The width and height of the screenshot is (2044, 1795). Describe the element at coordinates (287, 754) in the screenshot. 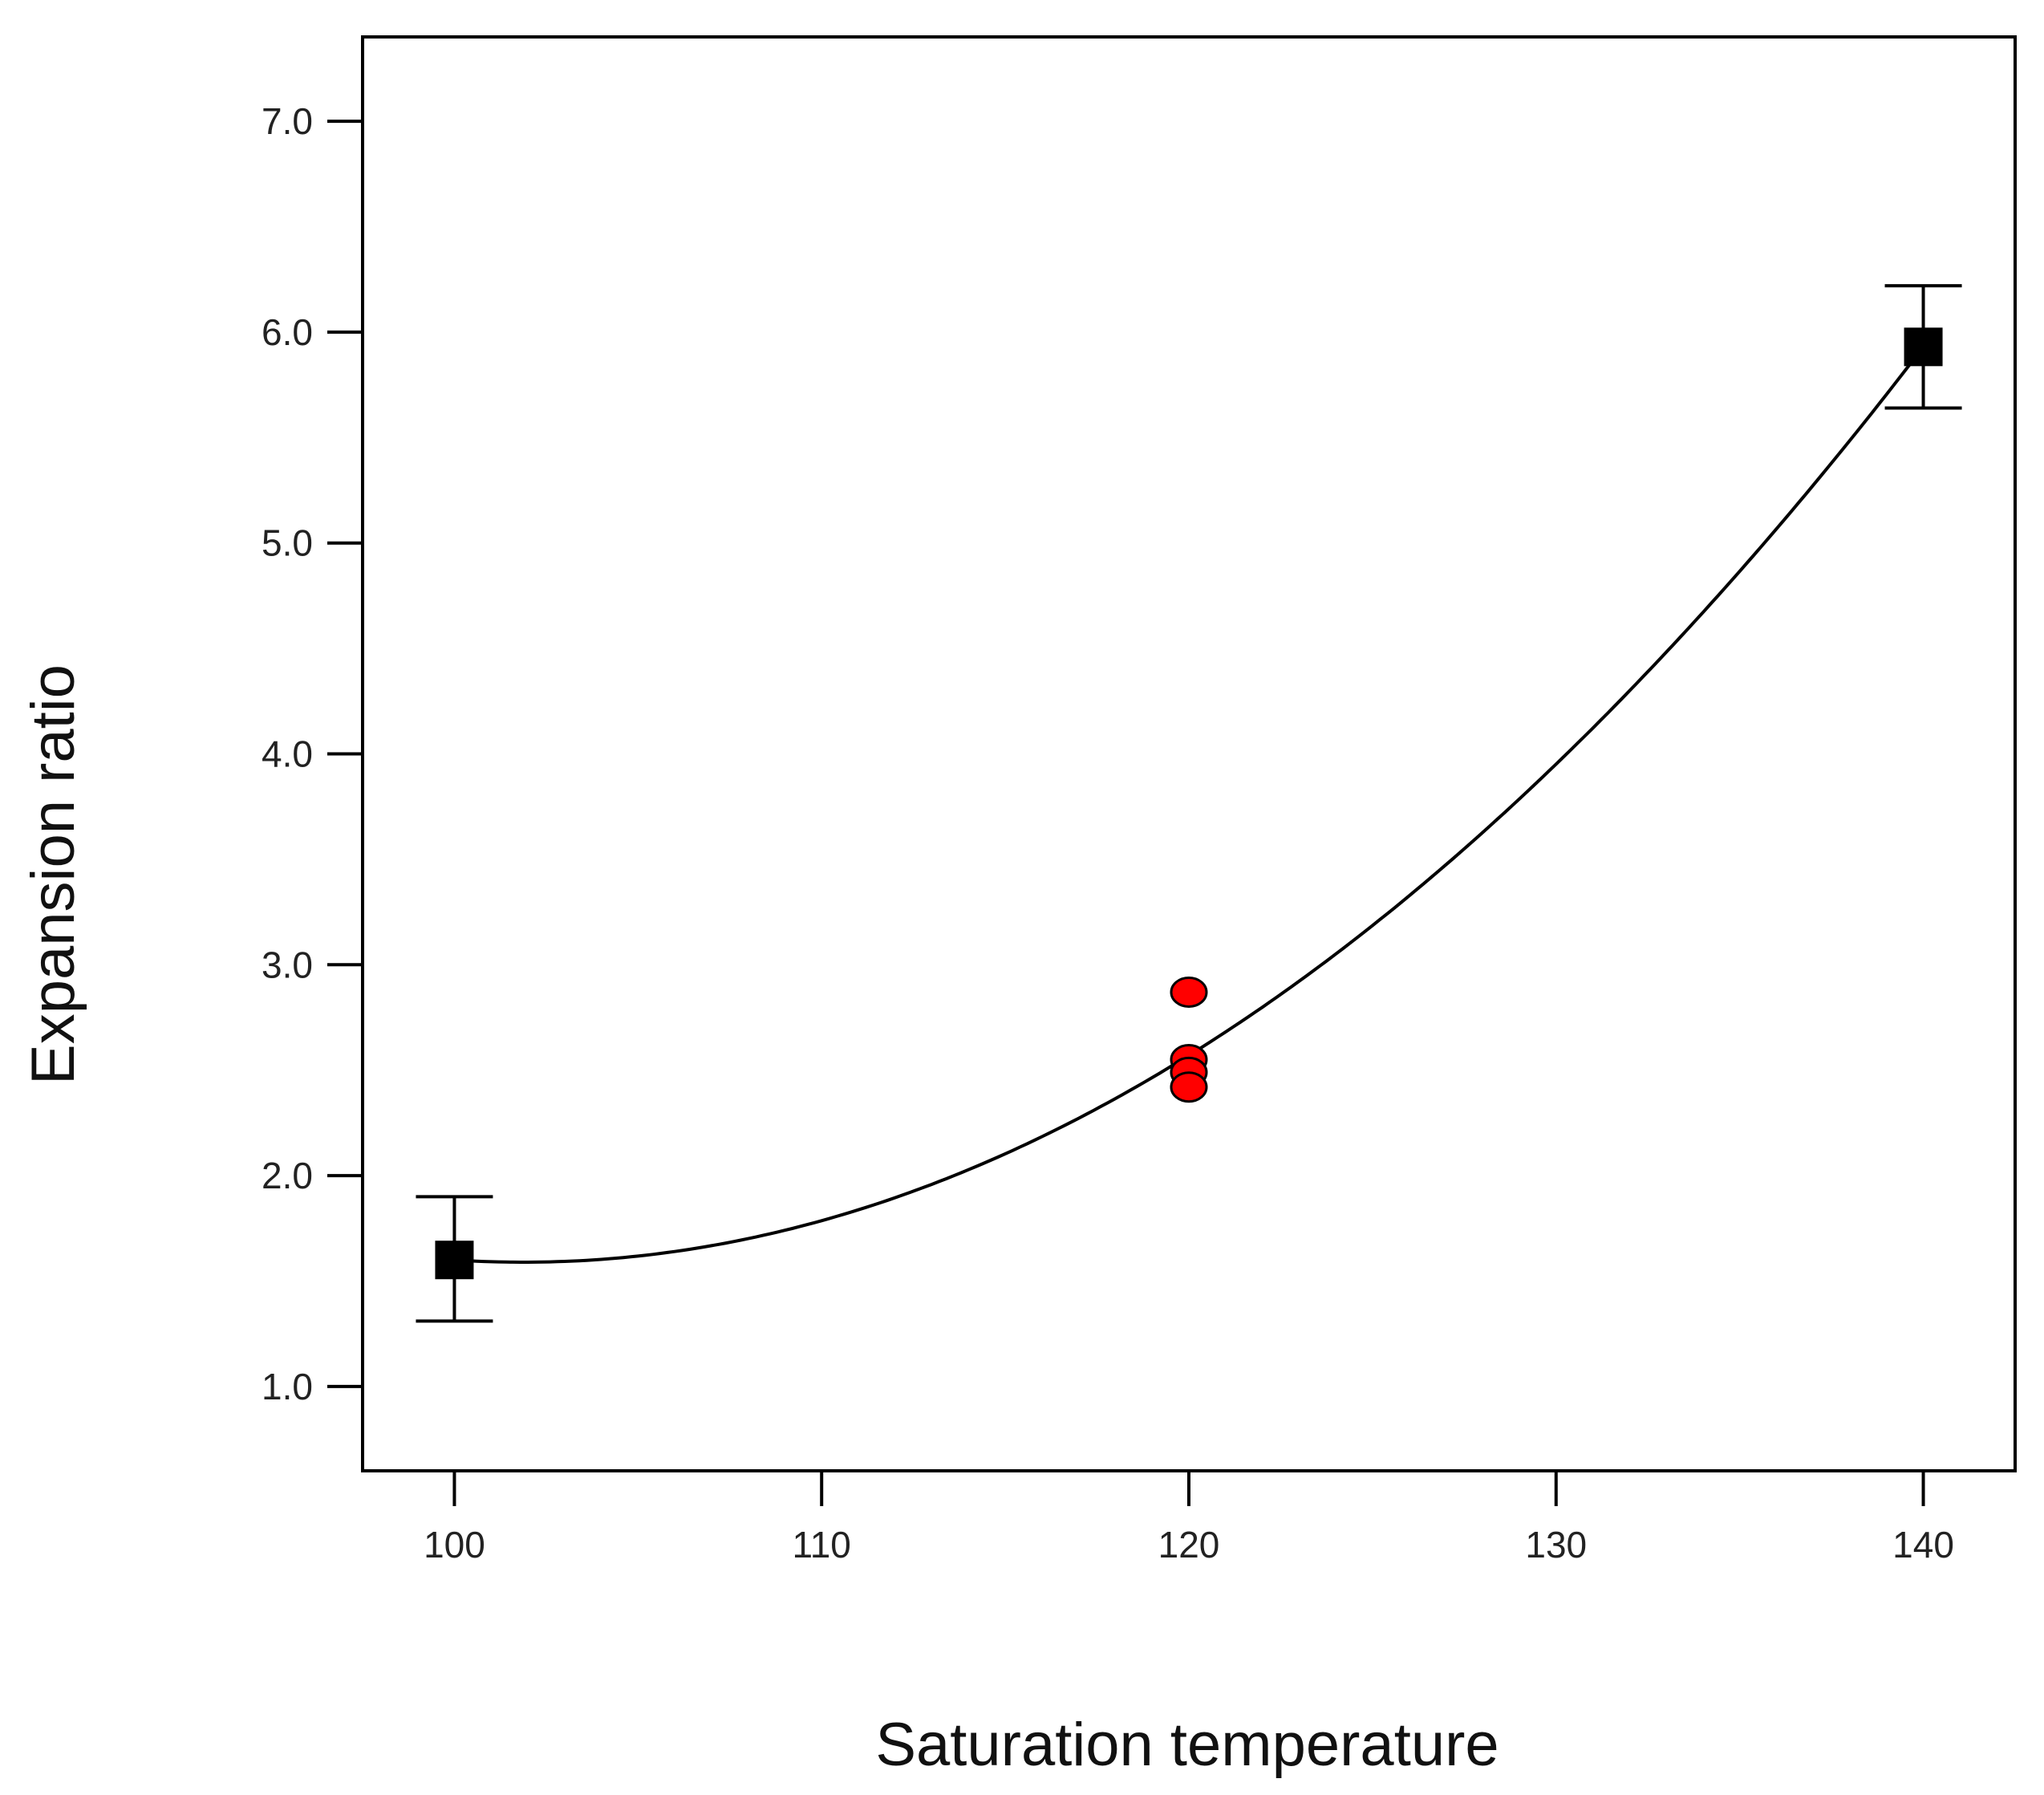

I see `y-tick-label: 4.0` at that location.